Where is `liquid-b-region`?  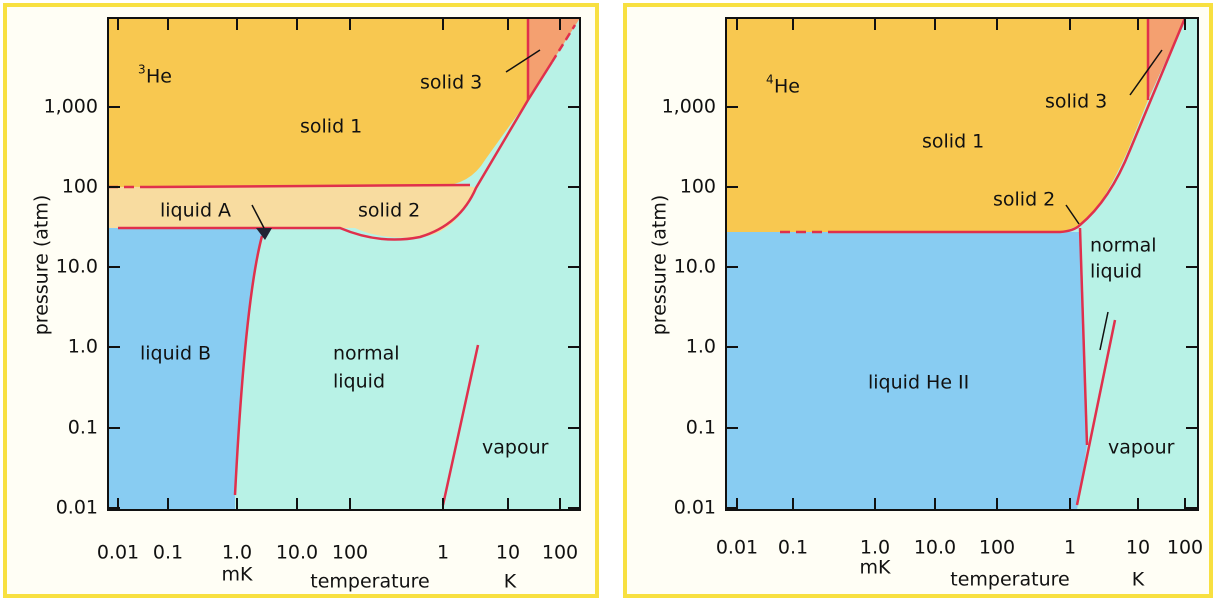
liquid-b-region is located at coordinates (186, 369).